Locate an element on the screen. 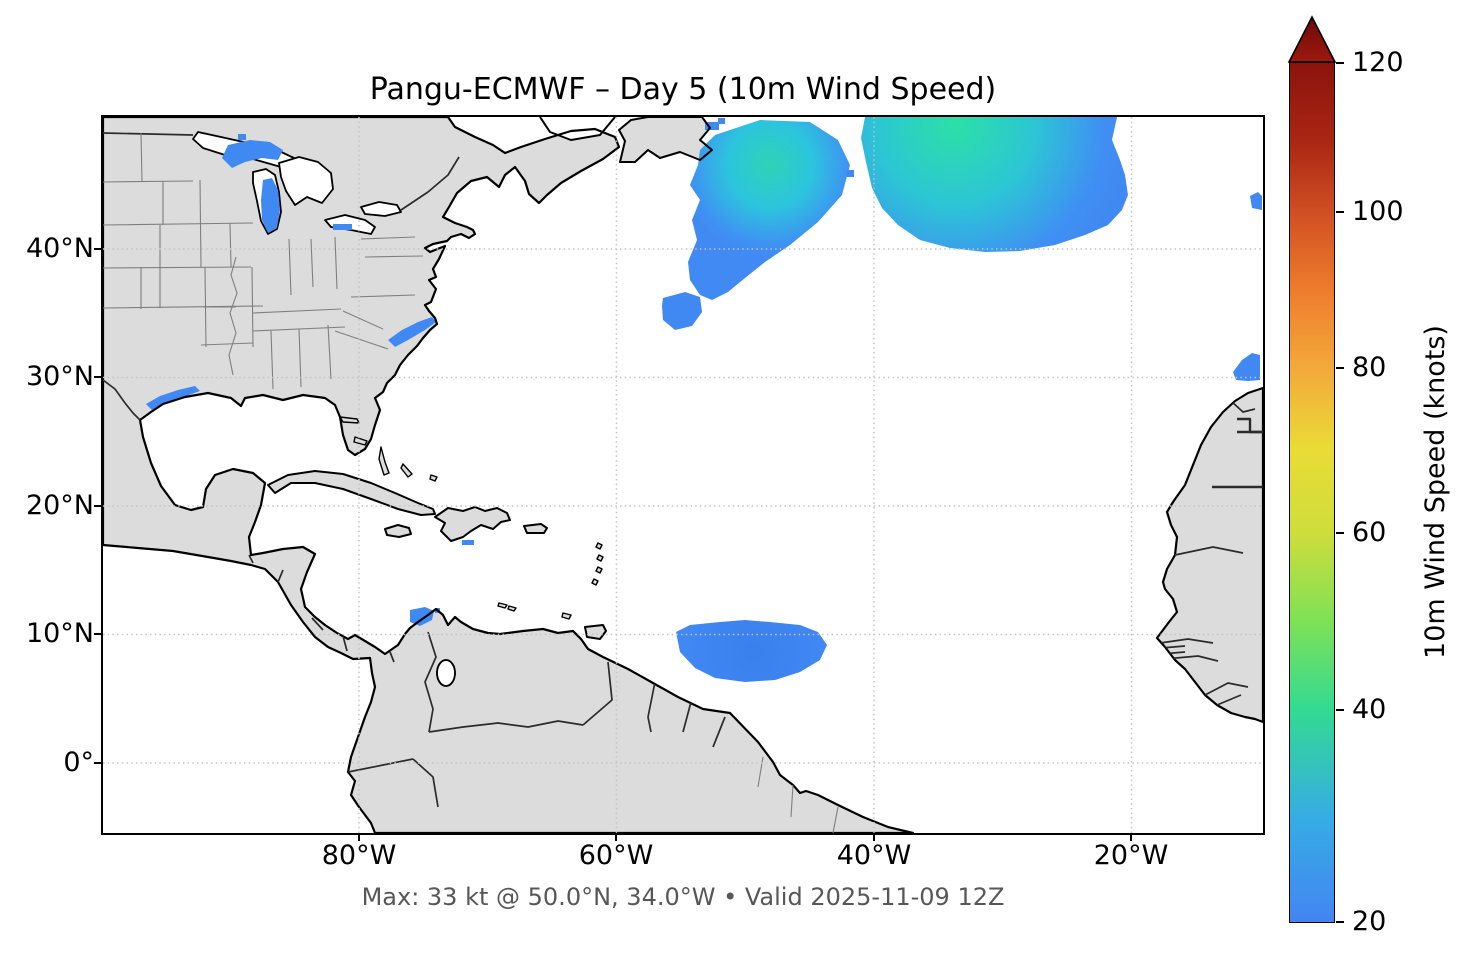 The width and height of the screenshot is (1466, 969). colorbar-gradient is located at coordinates (1312, 492).